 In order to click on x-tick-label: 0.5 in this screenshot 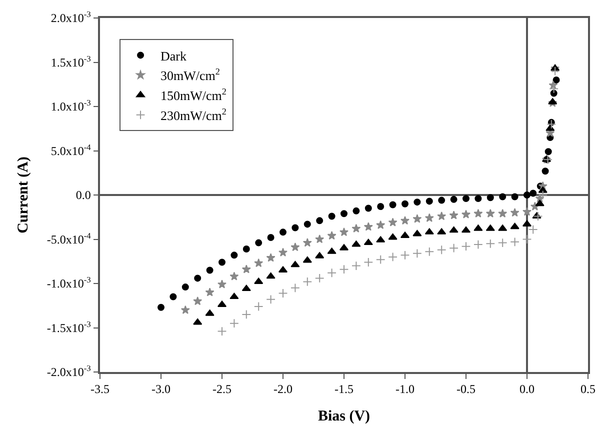, I will do `click(588, 389)`.